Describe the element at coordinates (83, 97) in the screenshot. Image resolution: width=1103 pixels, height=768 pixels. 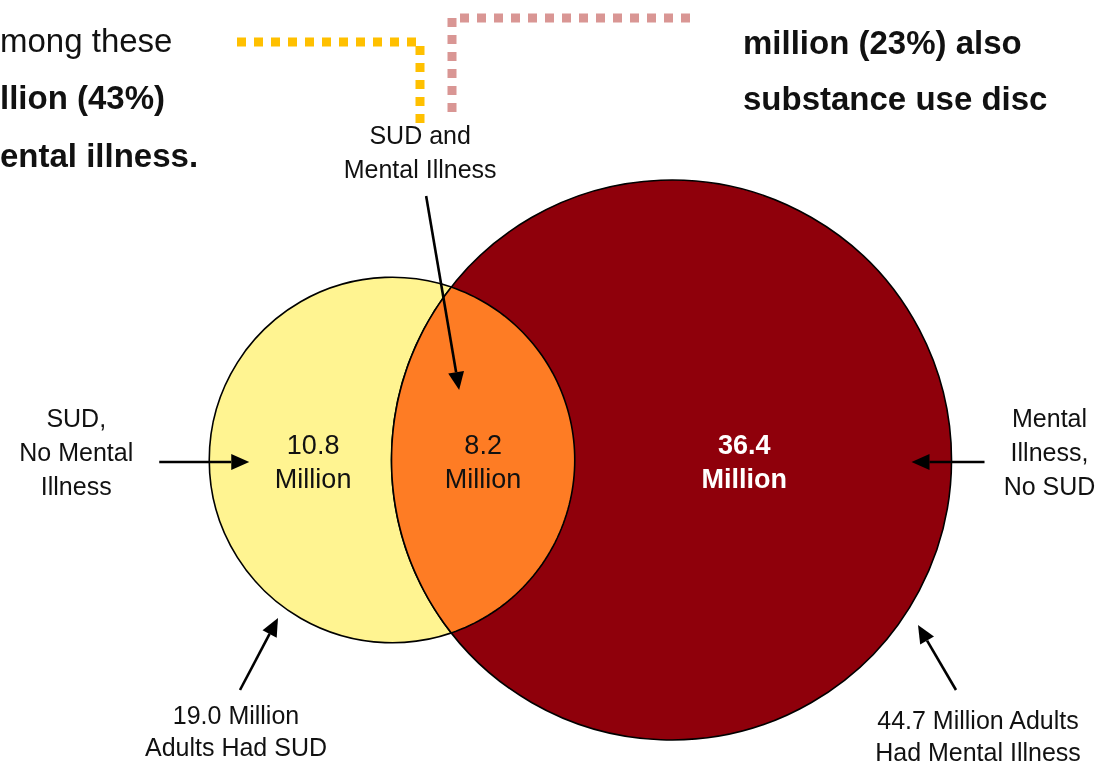
I see `text: llion (43%)` at that location.